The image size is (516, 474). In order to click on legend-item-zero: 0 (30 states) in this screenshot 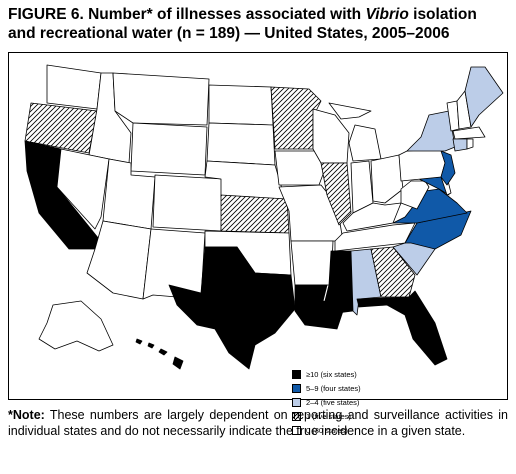, I will do `click(326, 430)`.